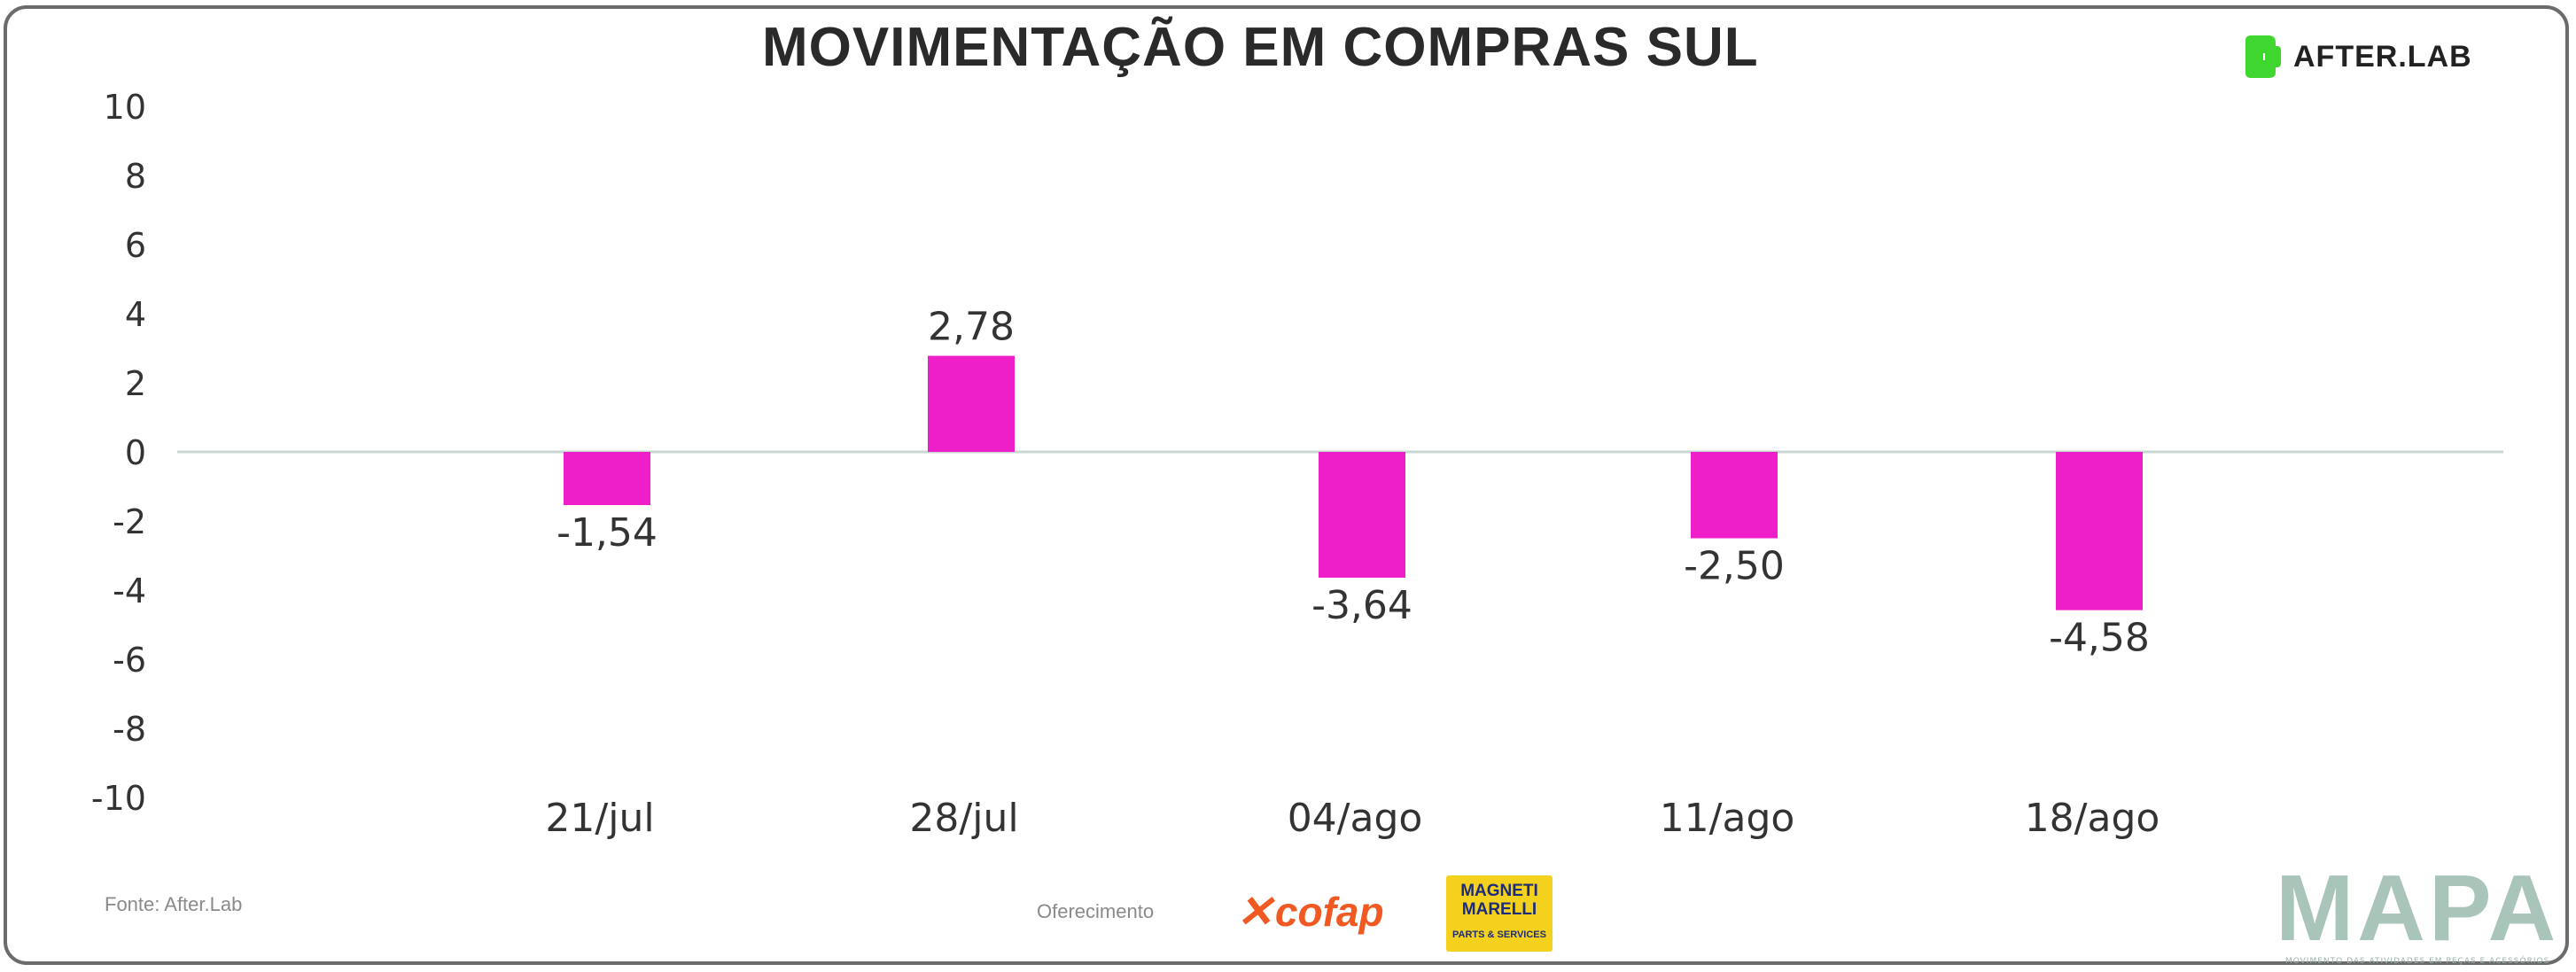  I want to click on data-label: -1,54, so click(607, 533).